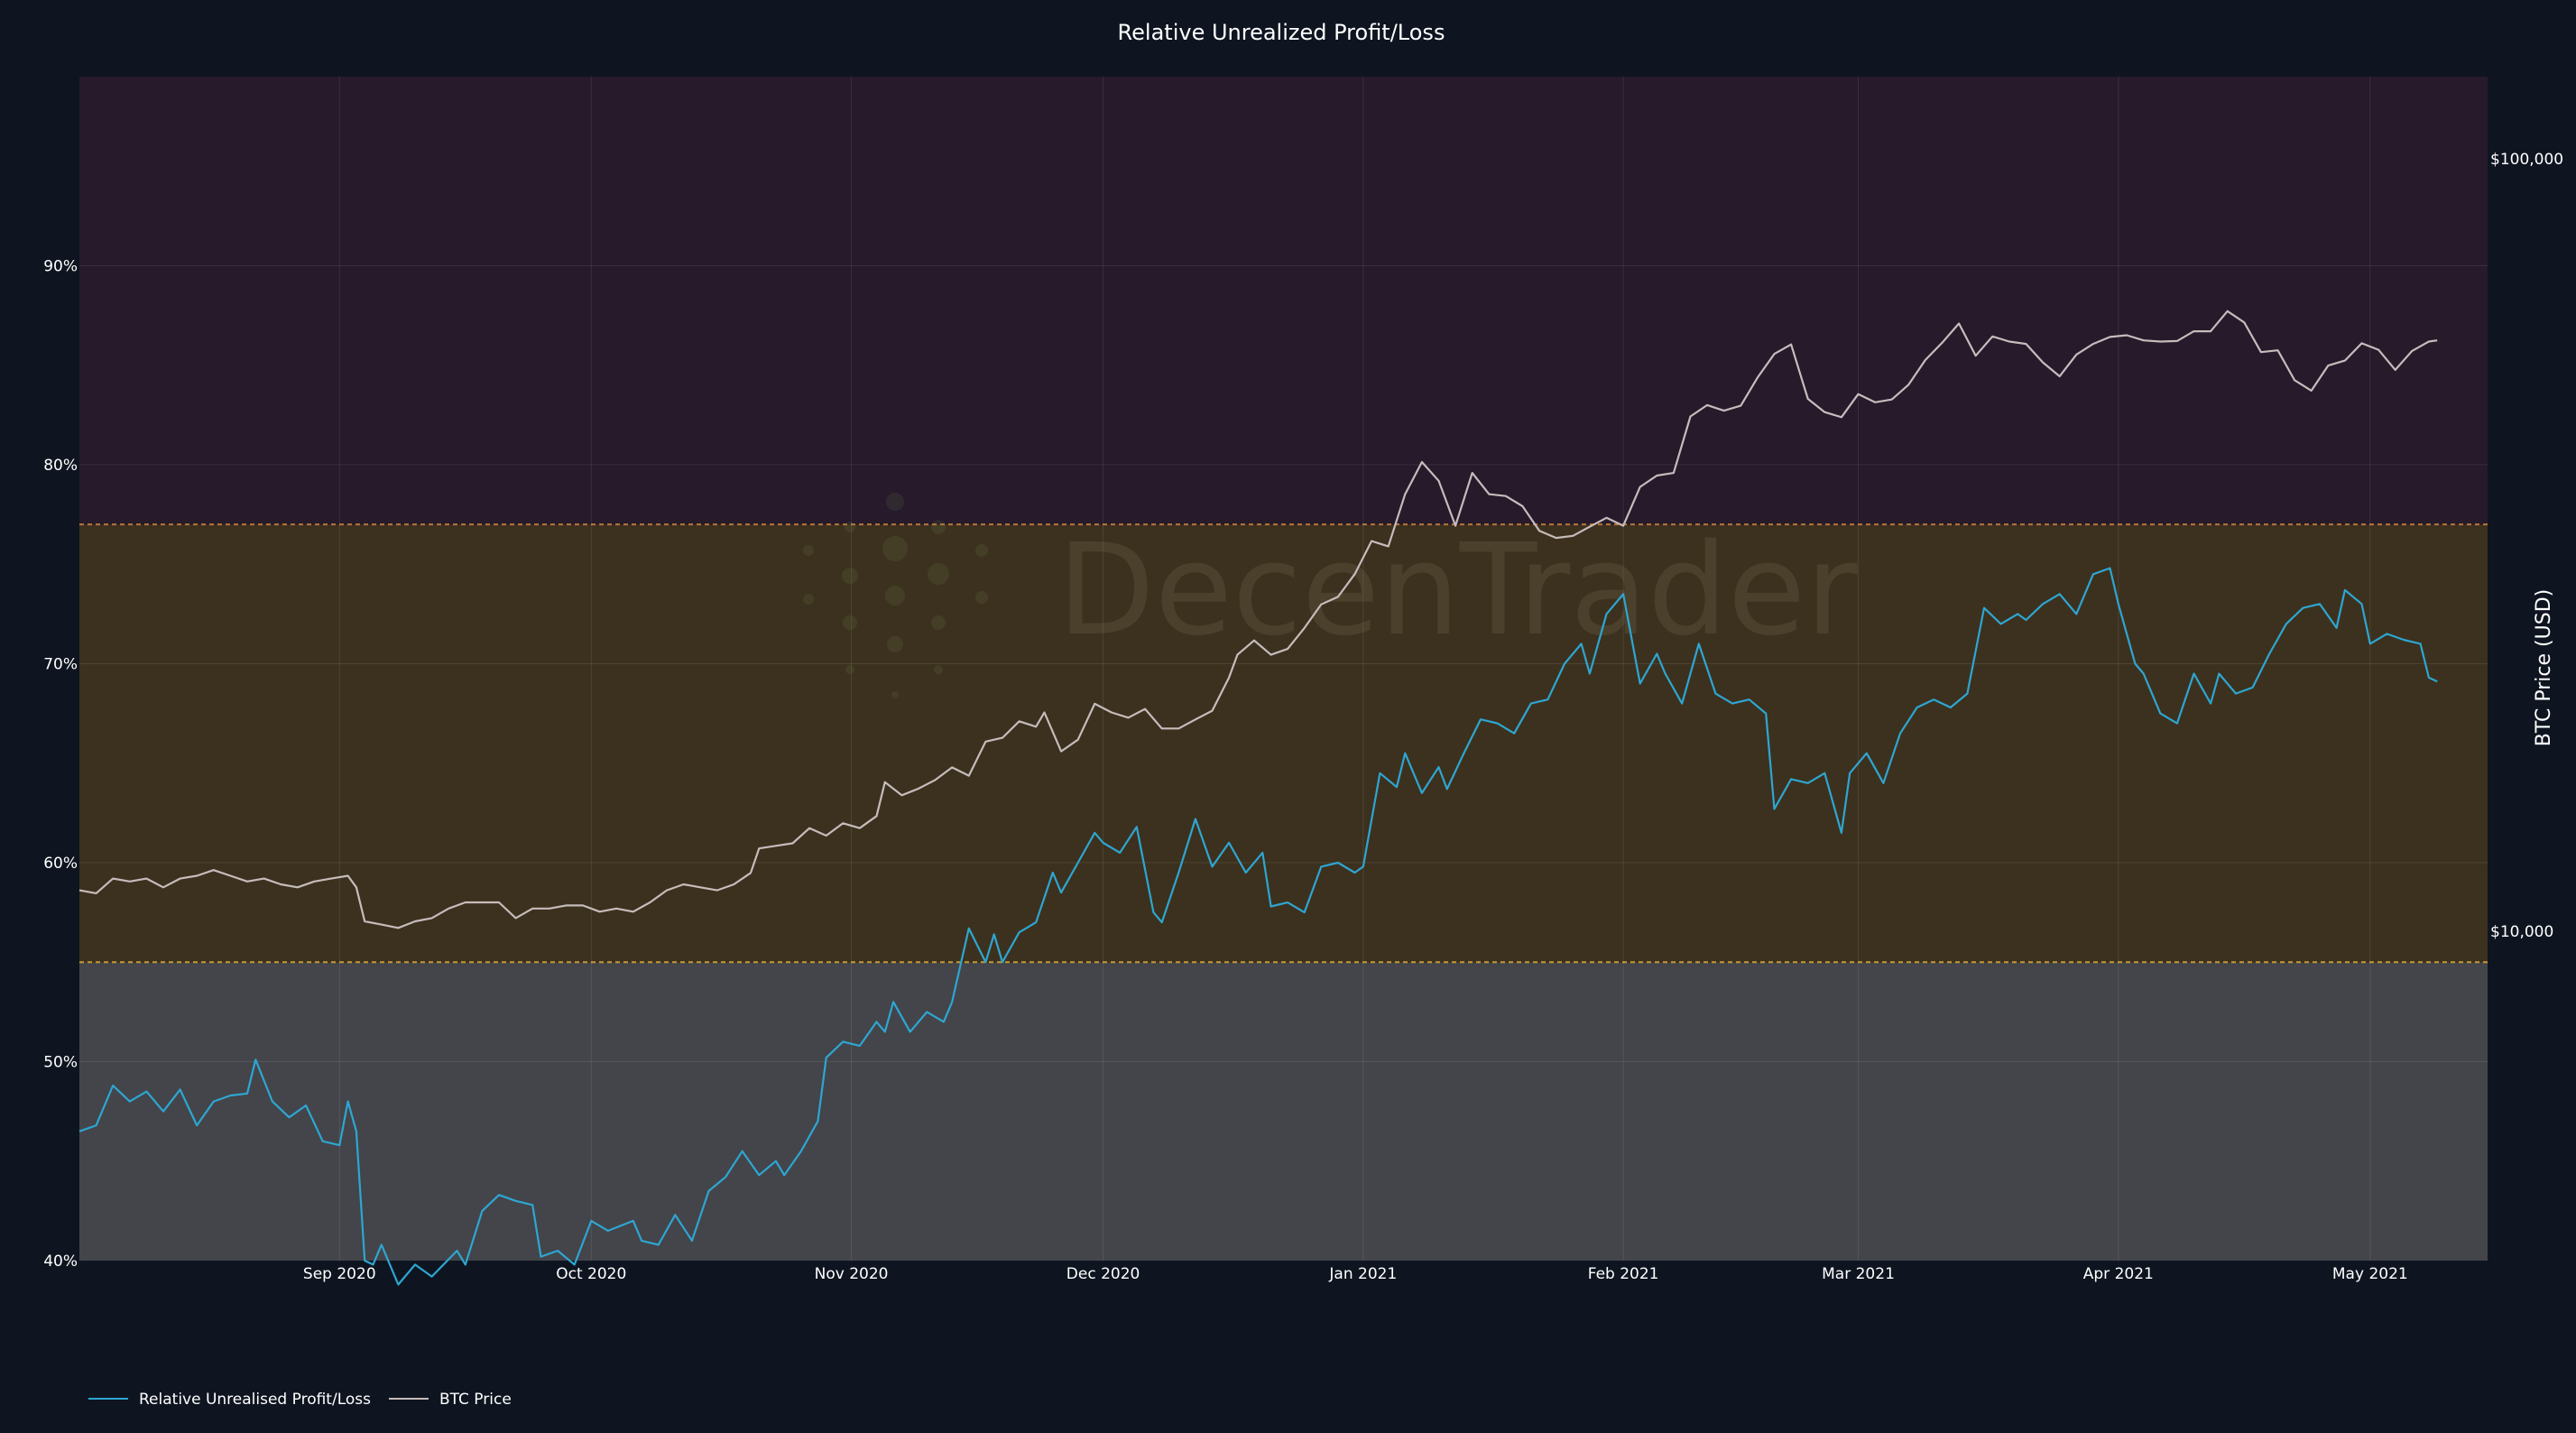  Describe the element at coordinates (61, 664) in the screenshot. I see `y-tick-label: 70%` at that location.